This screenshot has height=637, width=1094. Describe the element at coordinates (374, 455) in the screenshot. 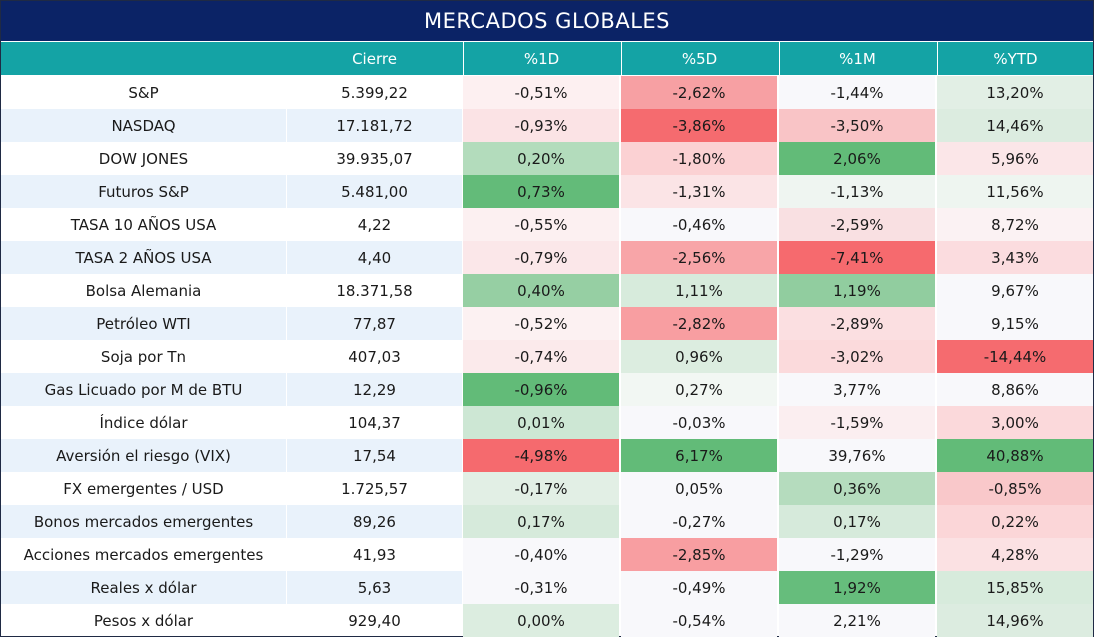

I see `row-close: 17,54` at that location.